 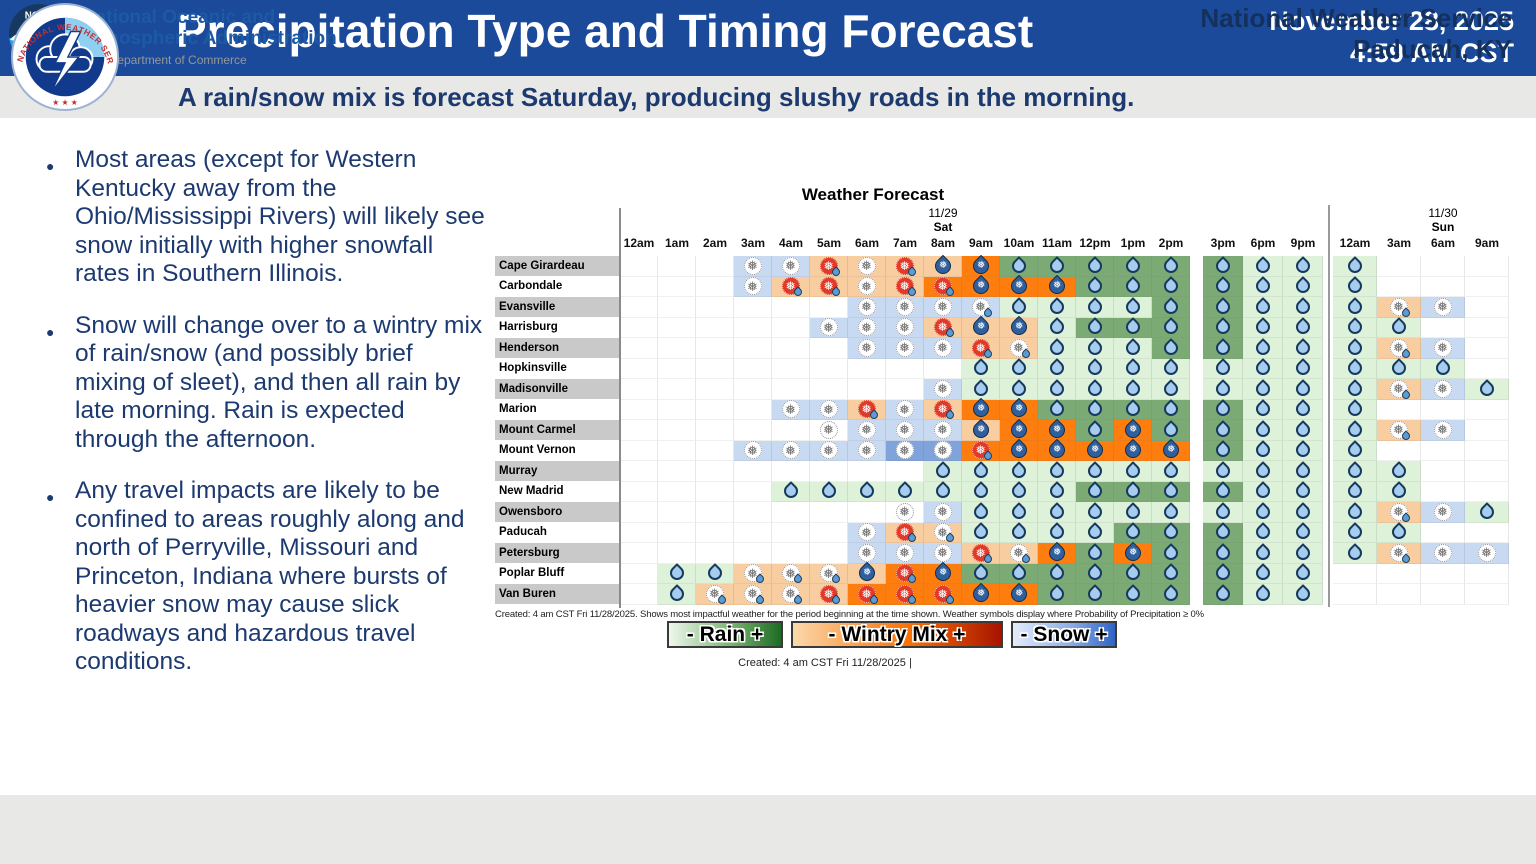 What do you see at coordinates (620, 408) in the screenshot?
I see `label-grid-divider` at bounding box center [620, 408].